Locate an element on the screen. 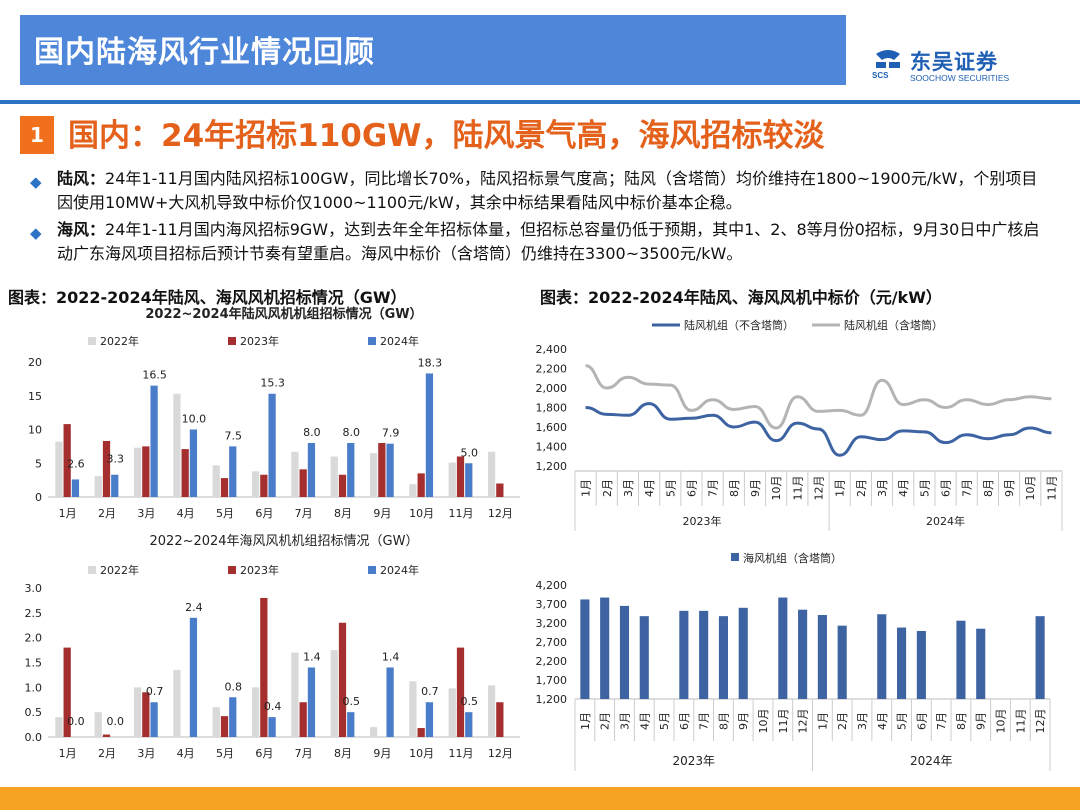 The width and height of the screenshot is (1080, 810). y-tick-label: 1,200 is located at coordinates (552, 466).